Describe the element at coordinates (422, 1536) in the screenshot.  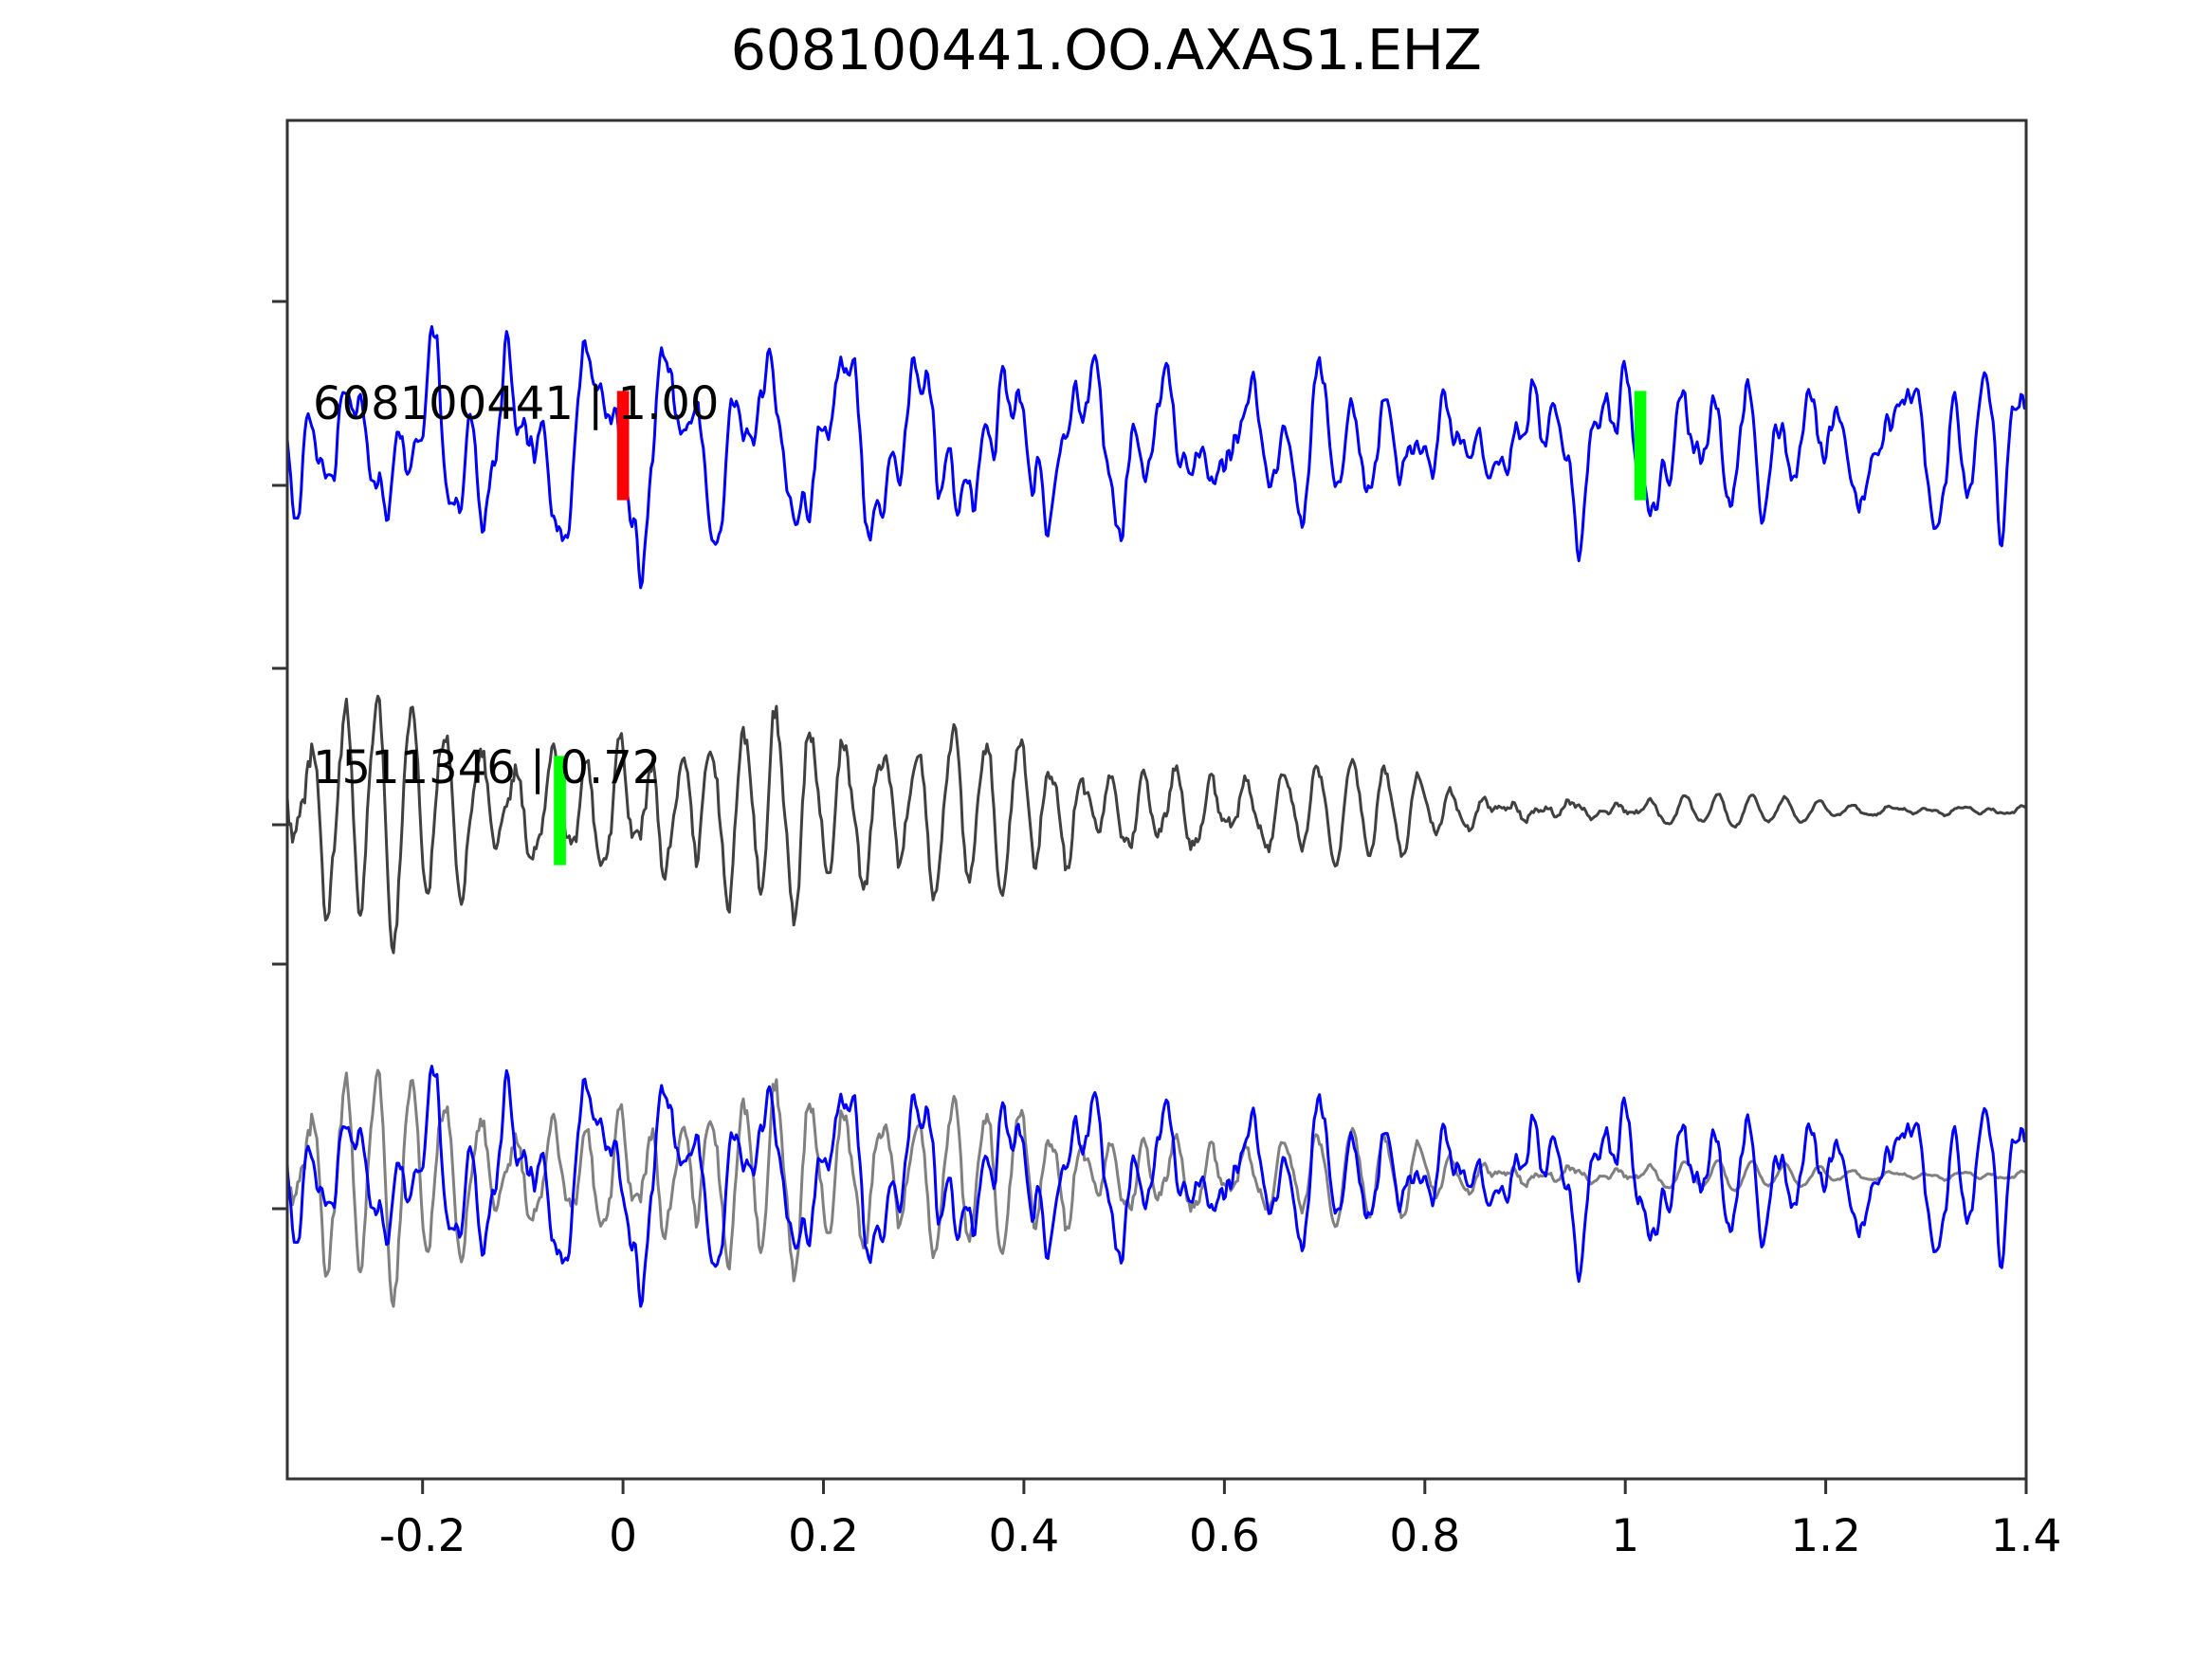
I see `x-tick-label: -0.2` at that location.